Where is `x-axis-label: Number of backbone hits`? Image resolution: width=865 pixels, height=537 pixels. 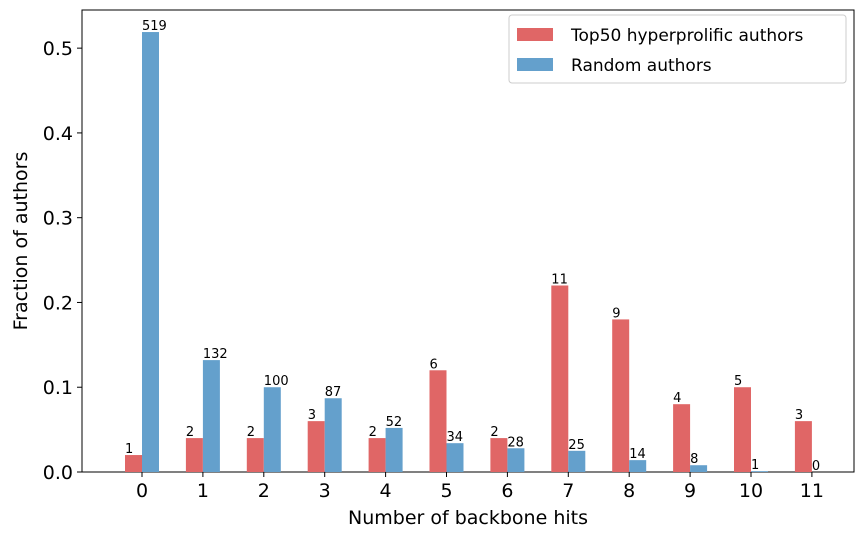
x-axis-label: Number of backbone hits is located at coordinates (468, 518).